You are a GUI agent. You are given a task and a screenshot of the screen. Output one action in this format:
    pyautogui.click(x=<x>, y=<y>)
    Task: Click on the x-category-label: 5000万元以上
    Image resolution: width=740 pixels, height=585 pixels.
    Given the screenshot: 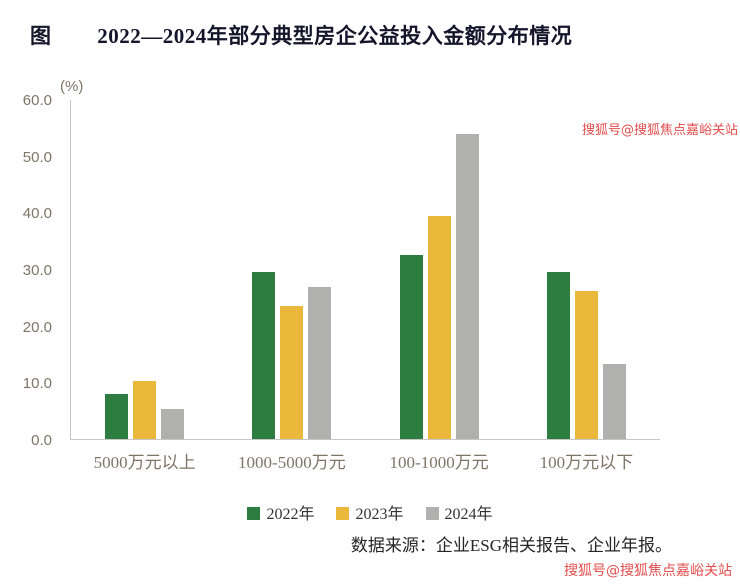 What is the action you would take?
    pyautogui.click(x=144, y=462)
    